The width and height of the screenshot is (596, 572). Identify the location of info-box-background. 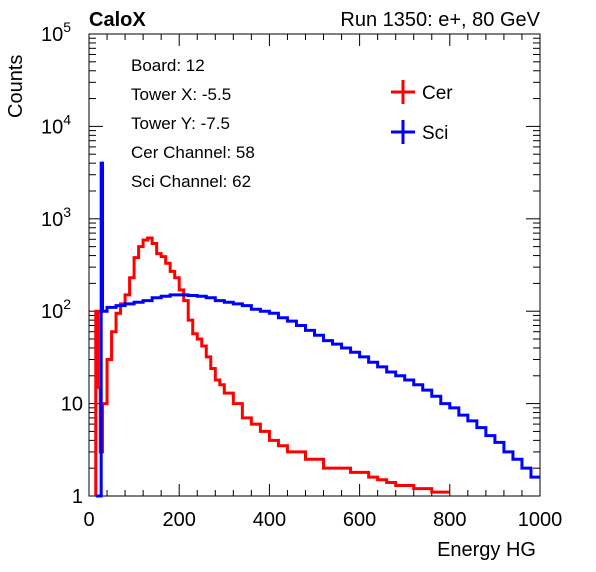
(212, 125).